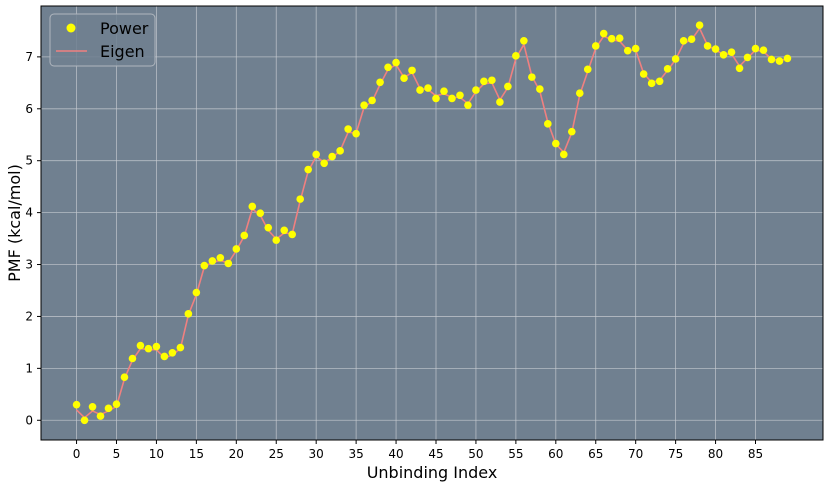  What do you see at coordinates (29, 316) in the screenshot?
I see `y-tick-label: 2` at bounding box center [29, 316].